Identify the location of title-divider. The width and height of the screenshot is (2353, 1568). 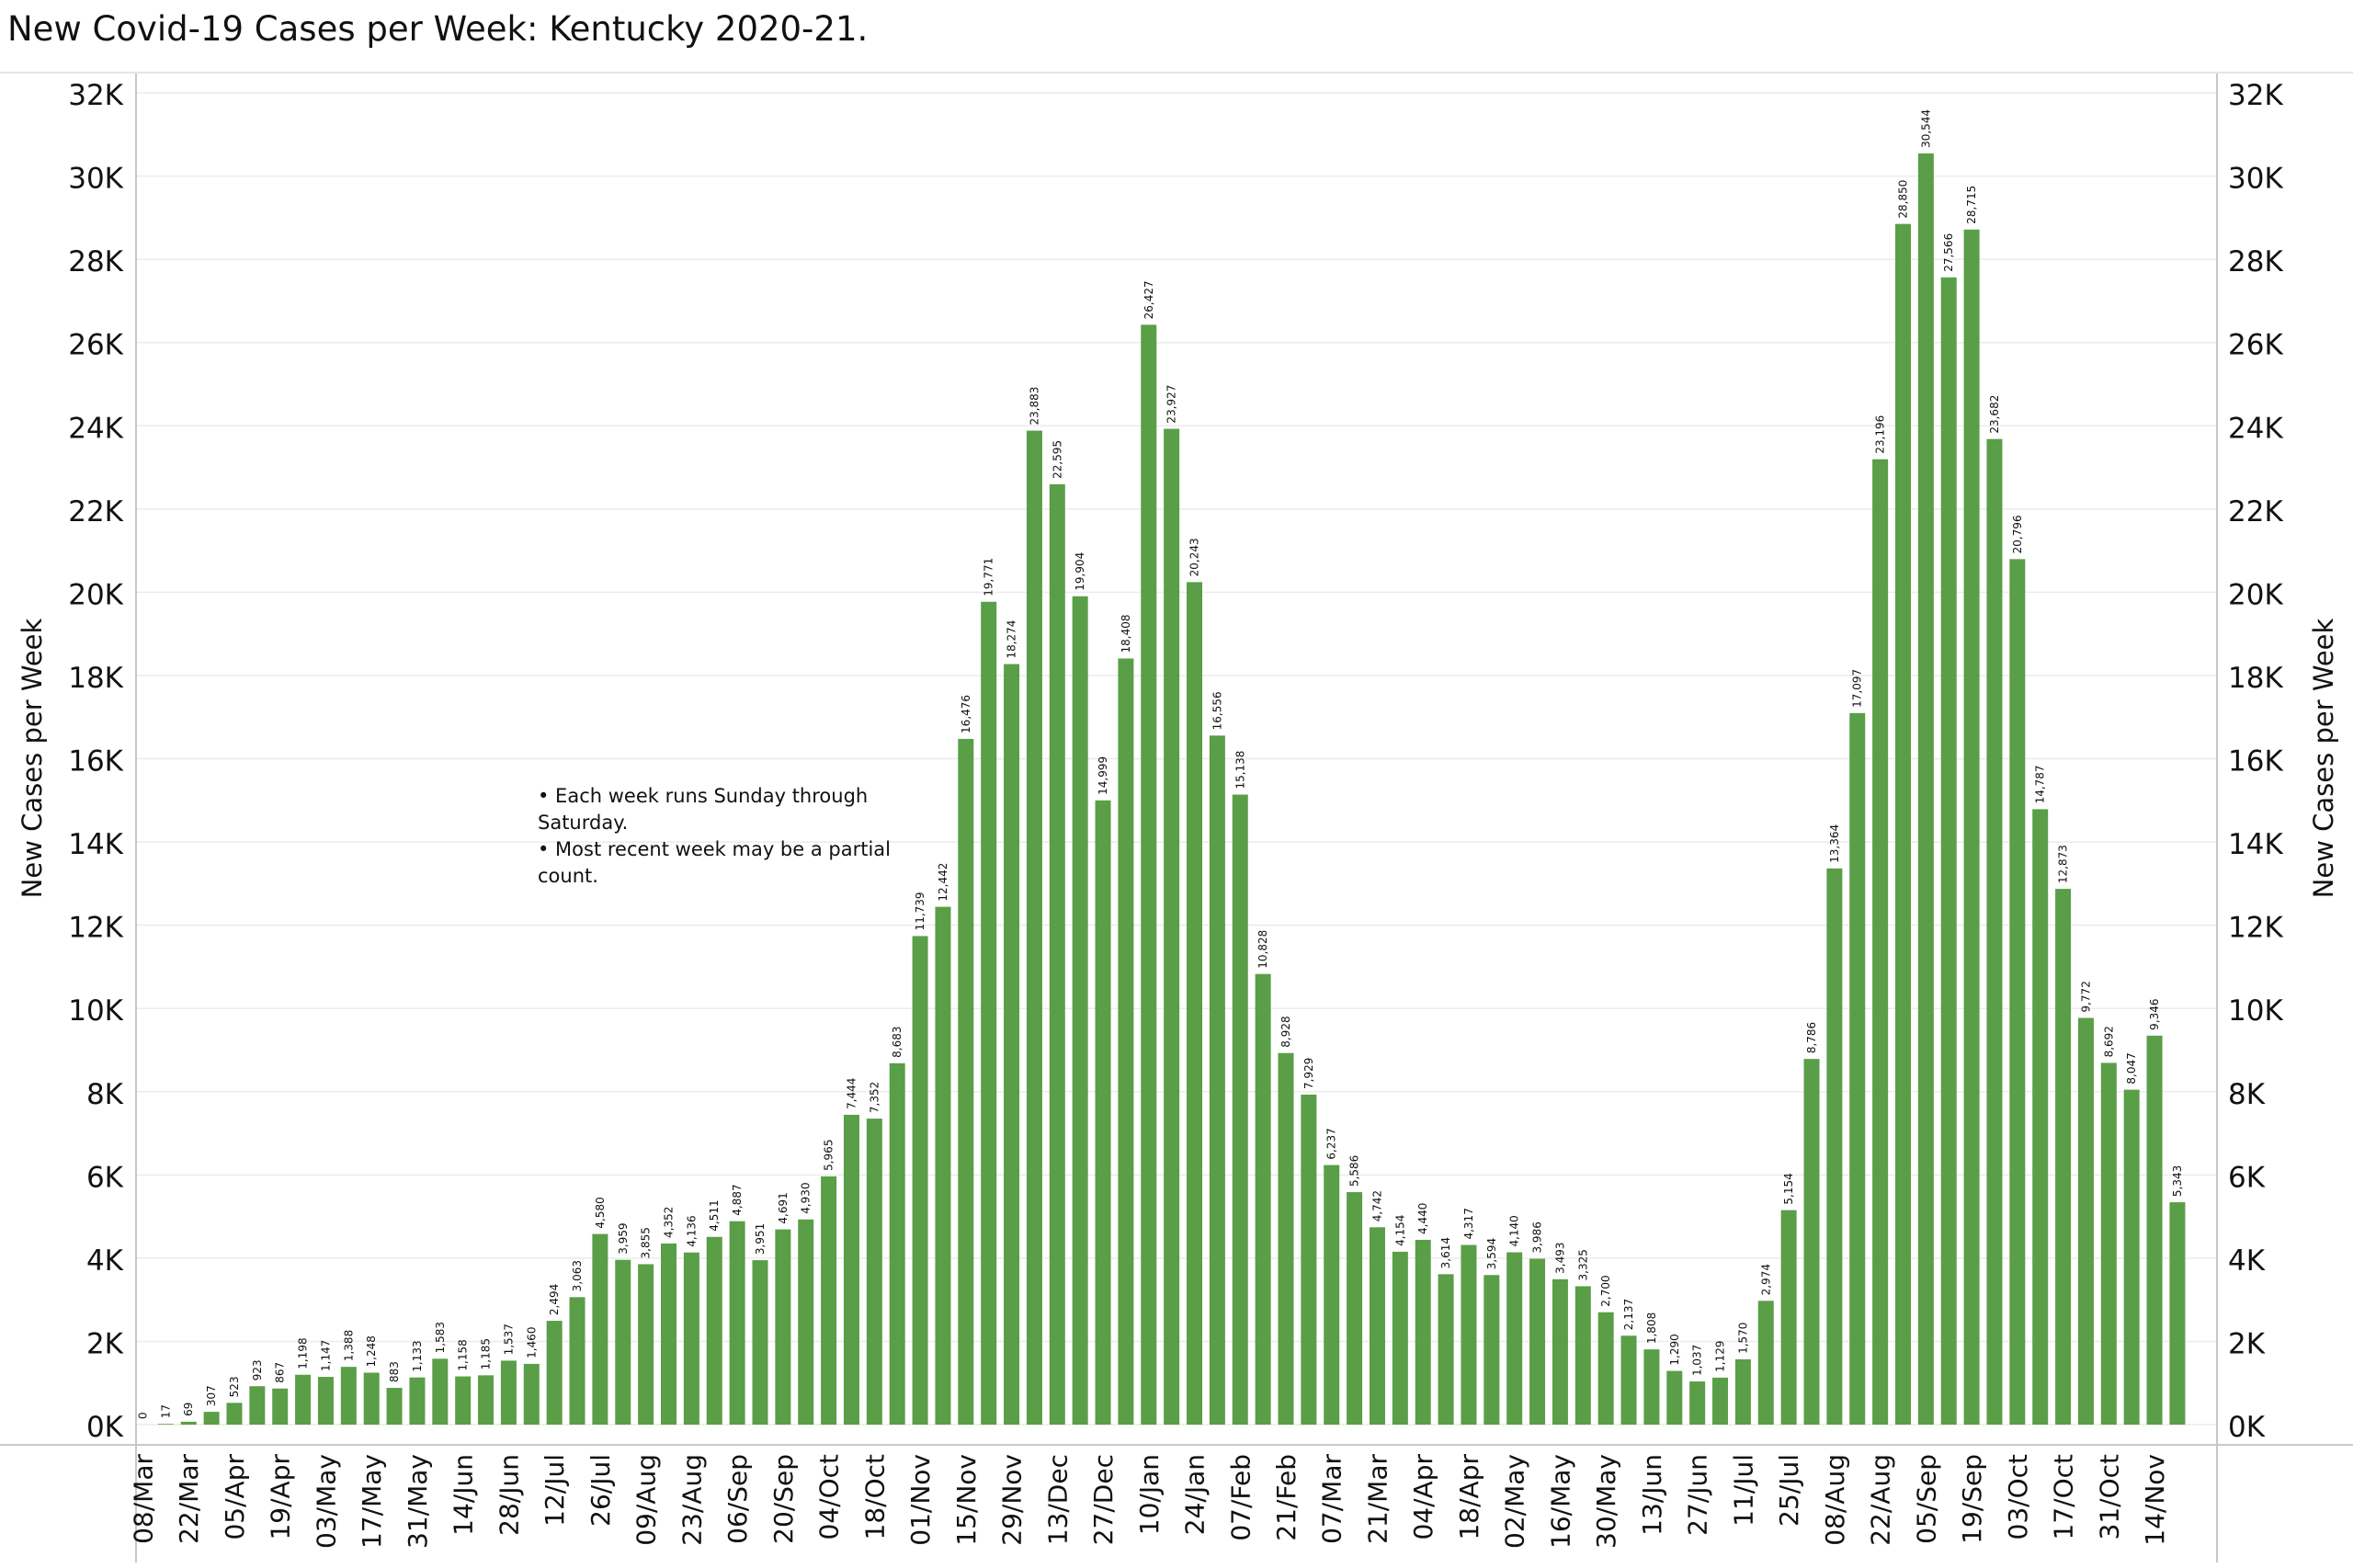
(1176, 73).